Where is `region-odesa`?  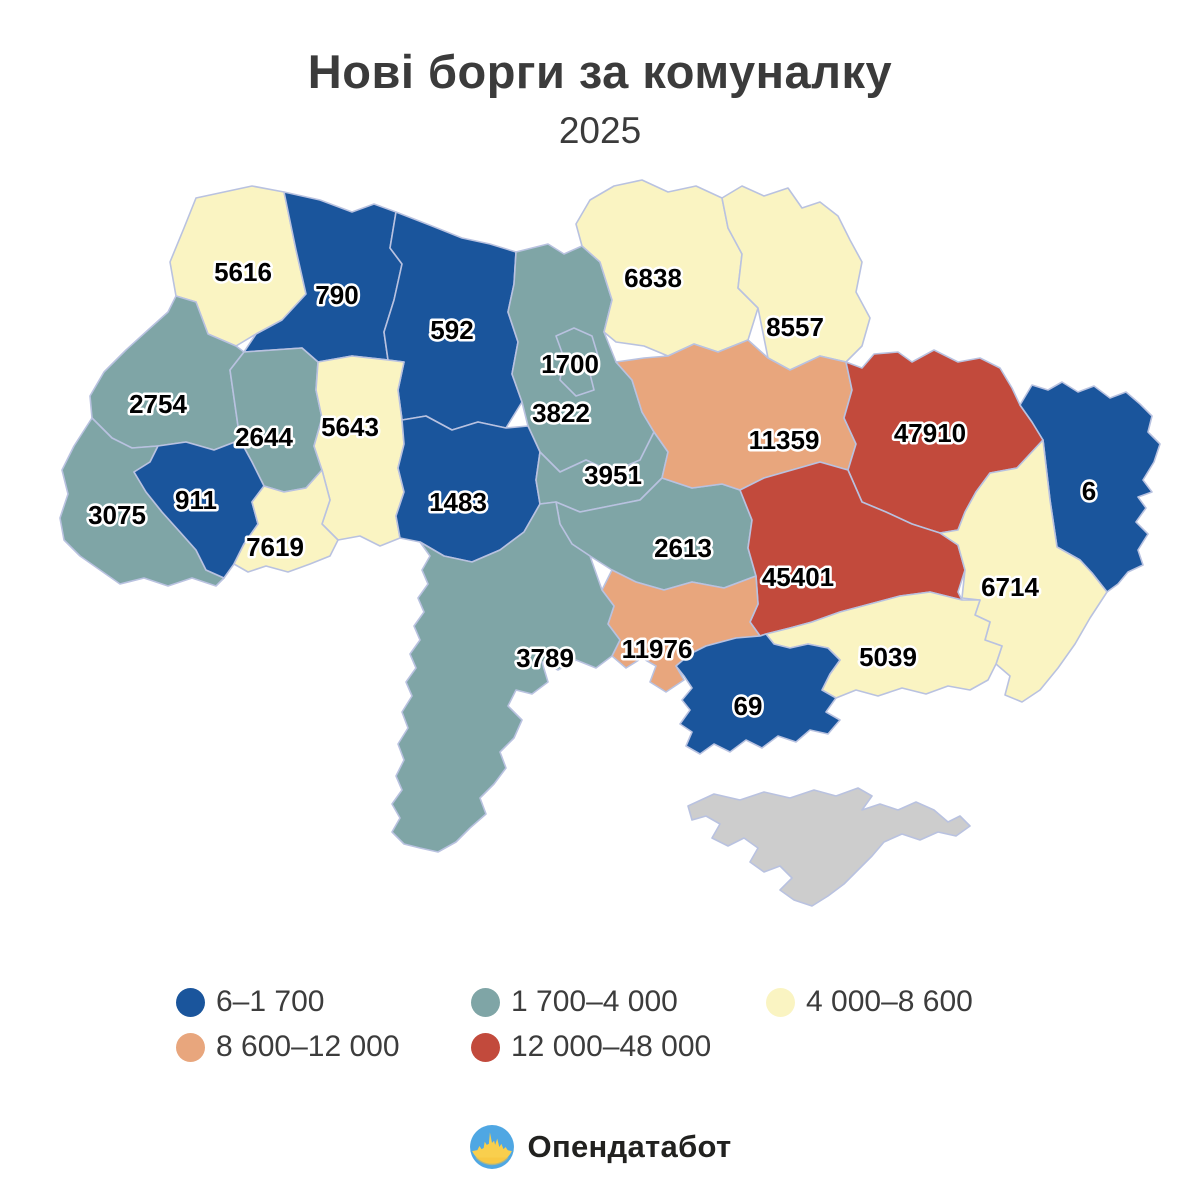 region-odesa is located at coordinates (506, 677).